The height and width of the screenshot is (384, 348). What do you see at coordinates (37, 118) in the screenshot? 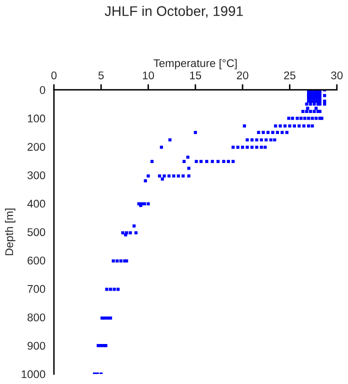
I see `y-tick-label: 100` at bounding box center [37, 118].